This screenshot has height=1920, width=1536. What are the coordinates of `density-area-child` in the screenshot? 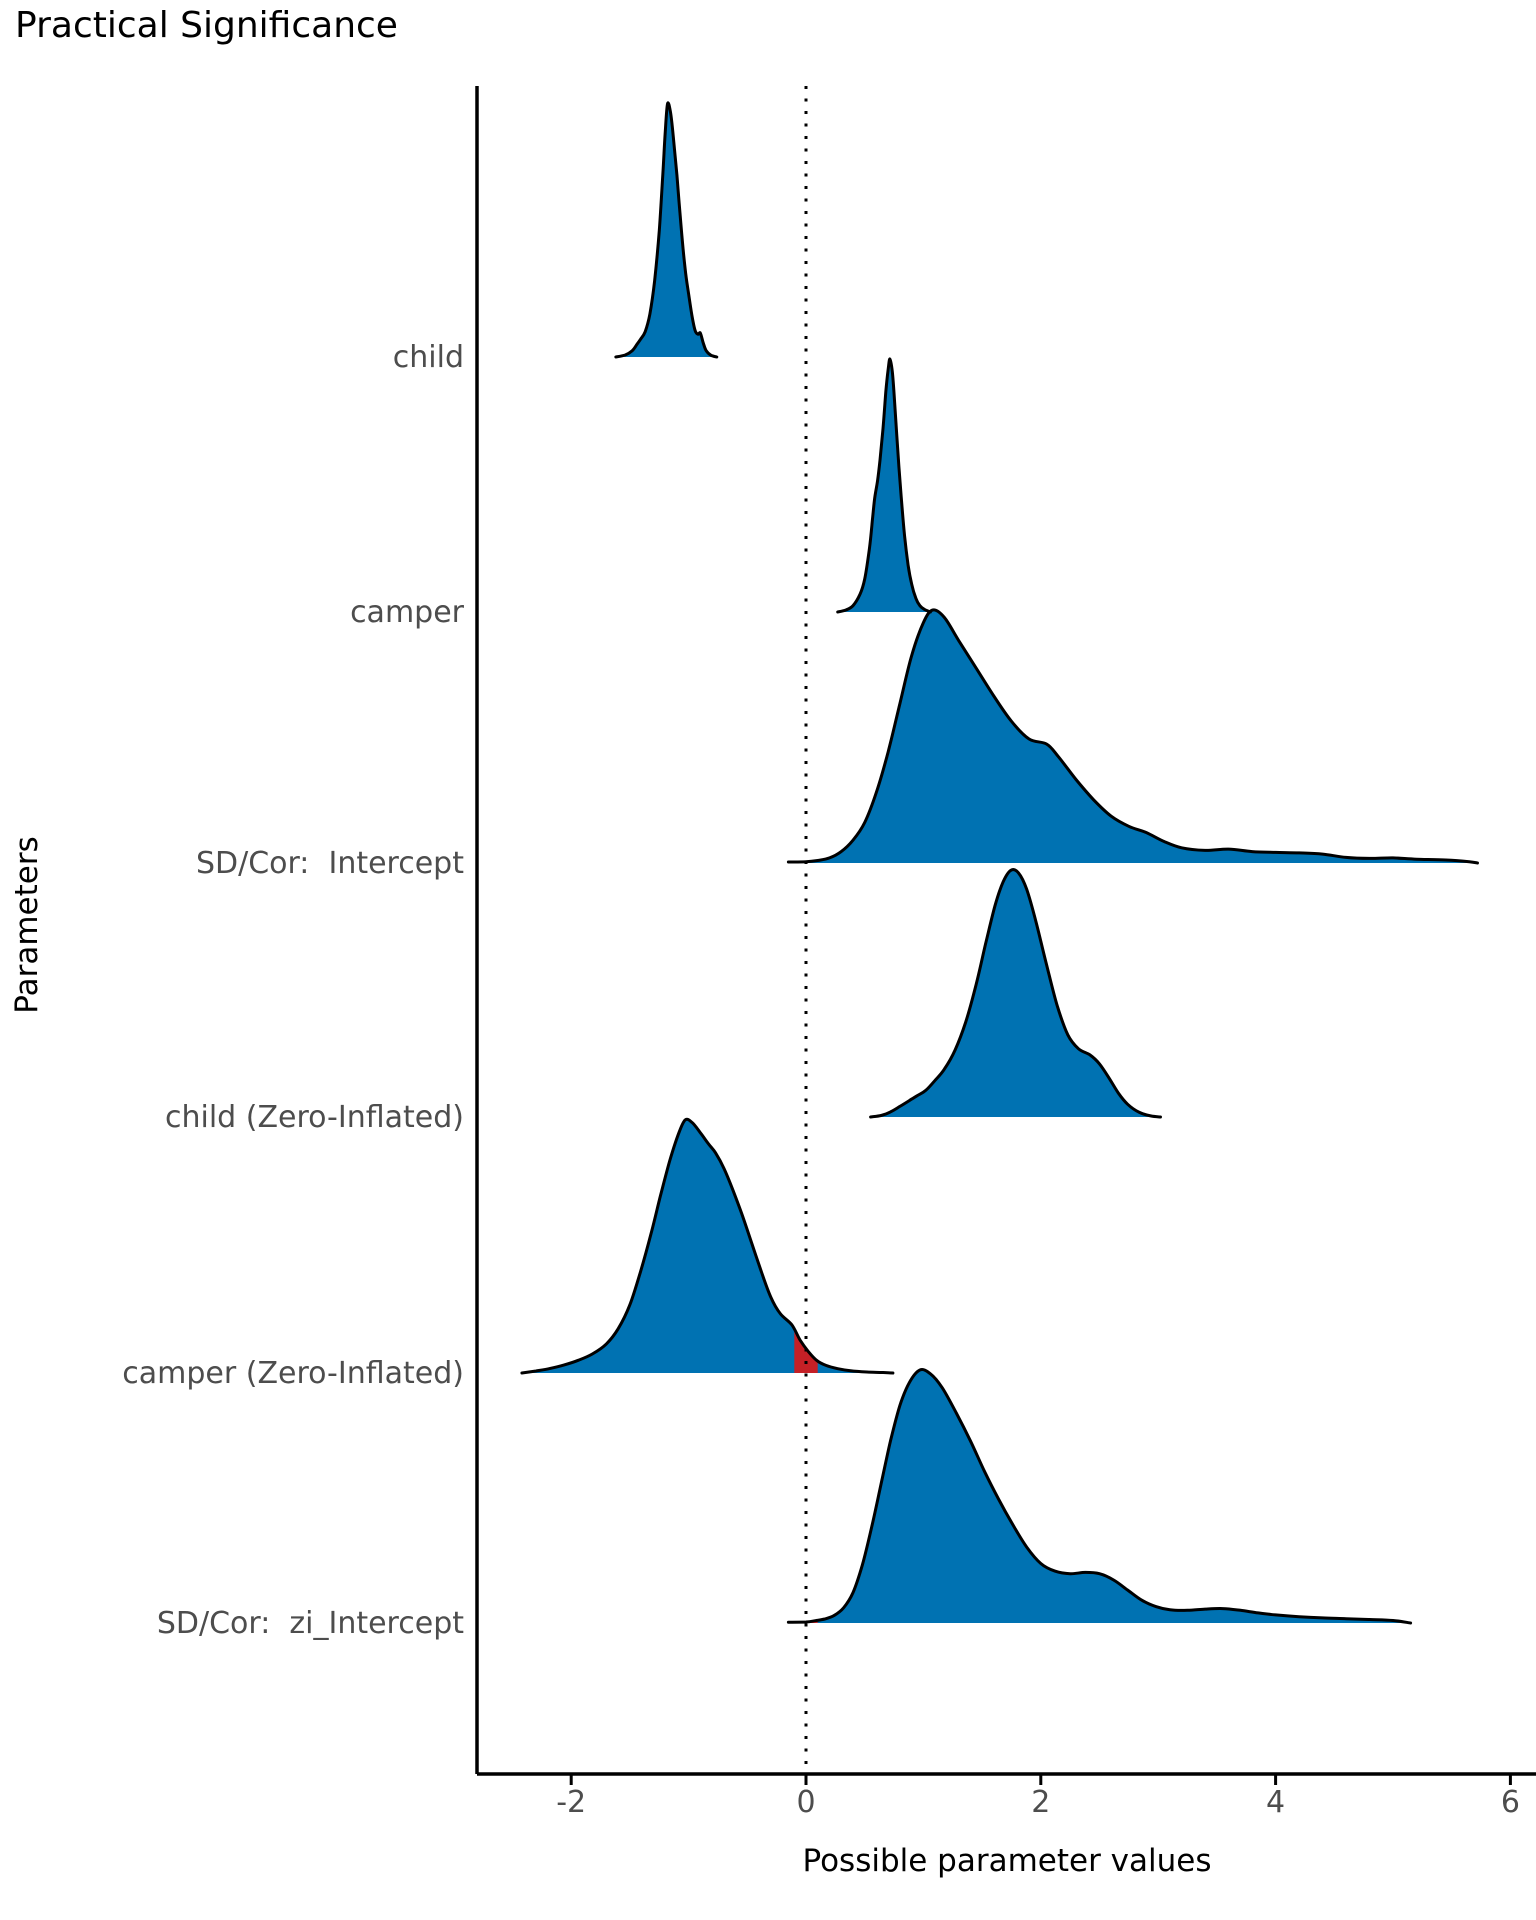 It's located at (666, 229).